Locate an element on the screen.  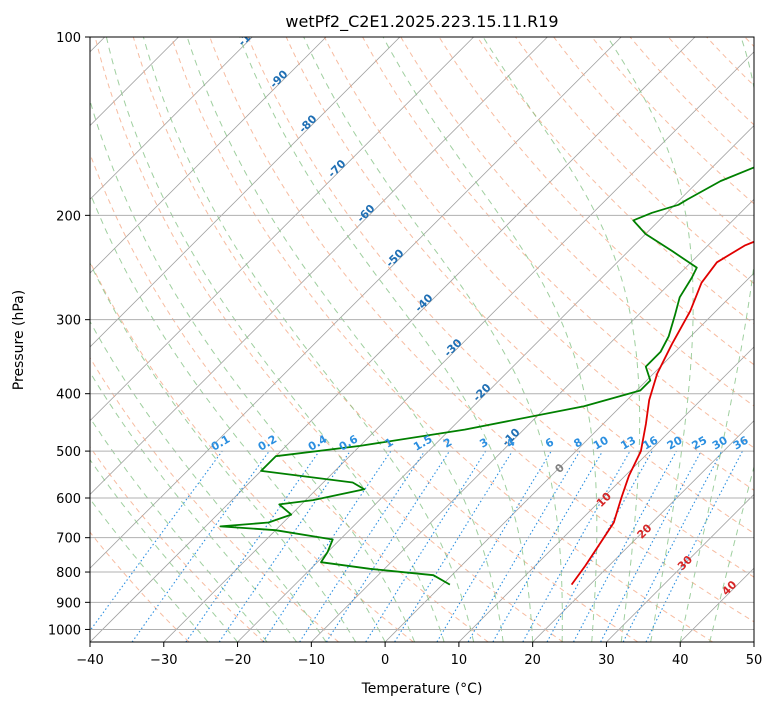
x-tick-label: −10 is located at coordinates (311, 660).